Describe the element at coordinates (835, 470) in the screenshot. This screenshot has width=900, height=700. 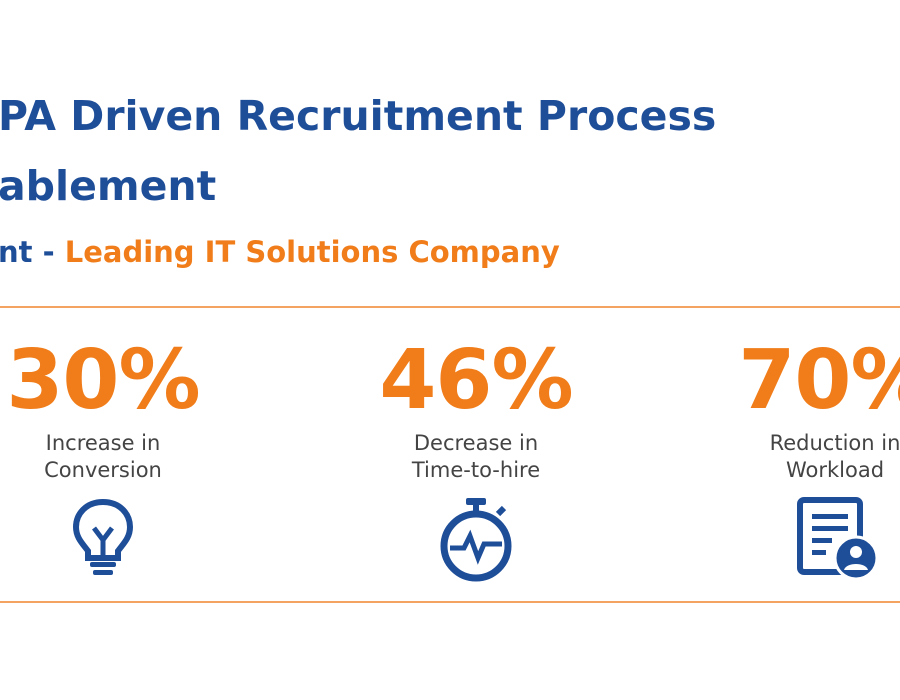
I see `stat-label: Workload` at that location.